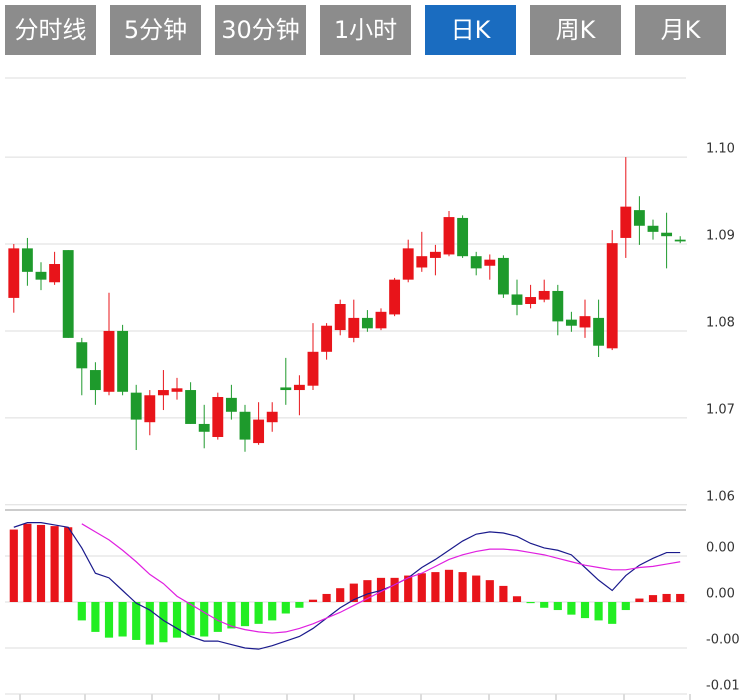 This screenshot has width=754, height=700. Describe the element at coordinates (723, 686) in the screenshot. I see `y-tick-label: -0.01` at that location.